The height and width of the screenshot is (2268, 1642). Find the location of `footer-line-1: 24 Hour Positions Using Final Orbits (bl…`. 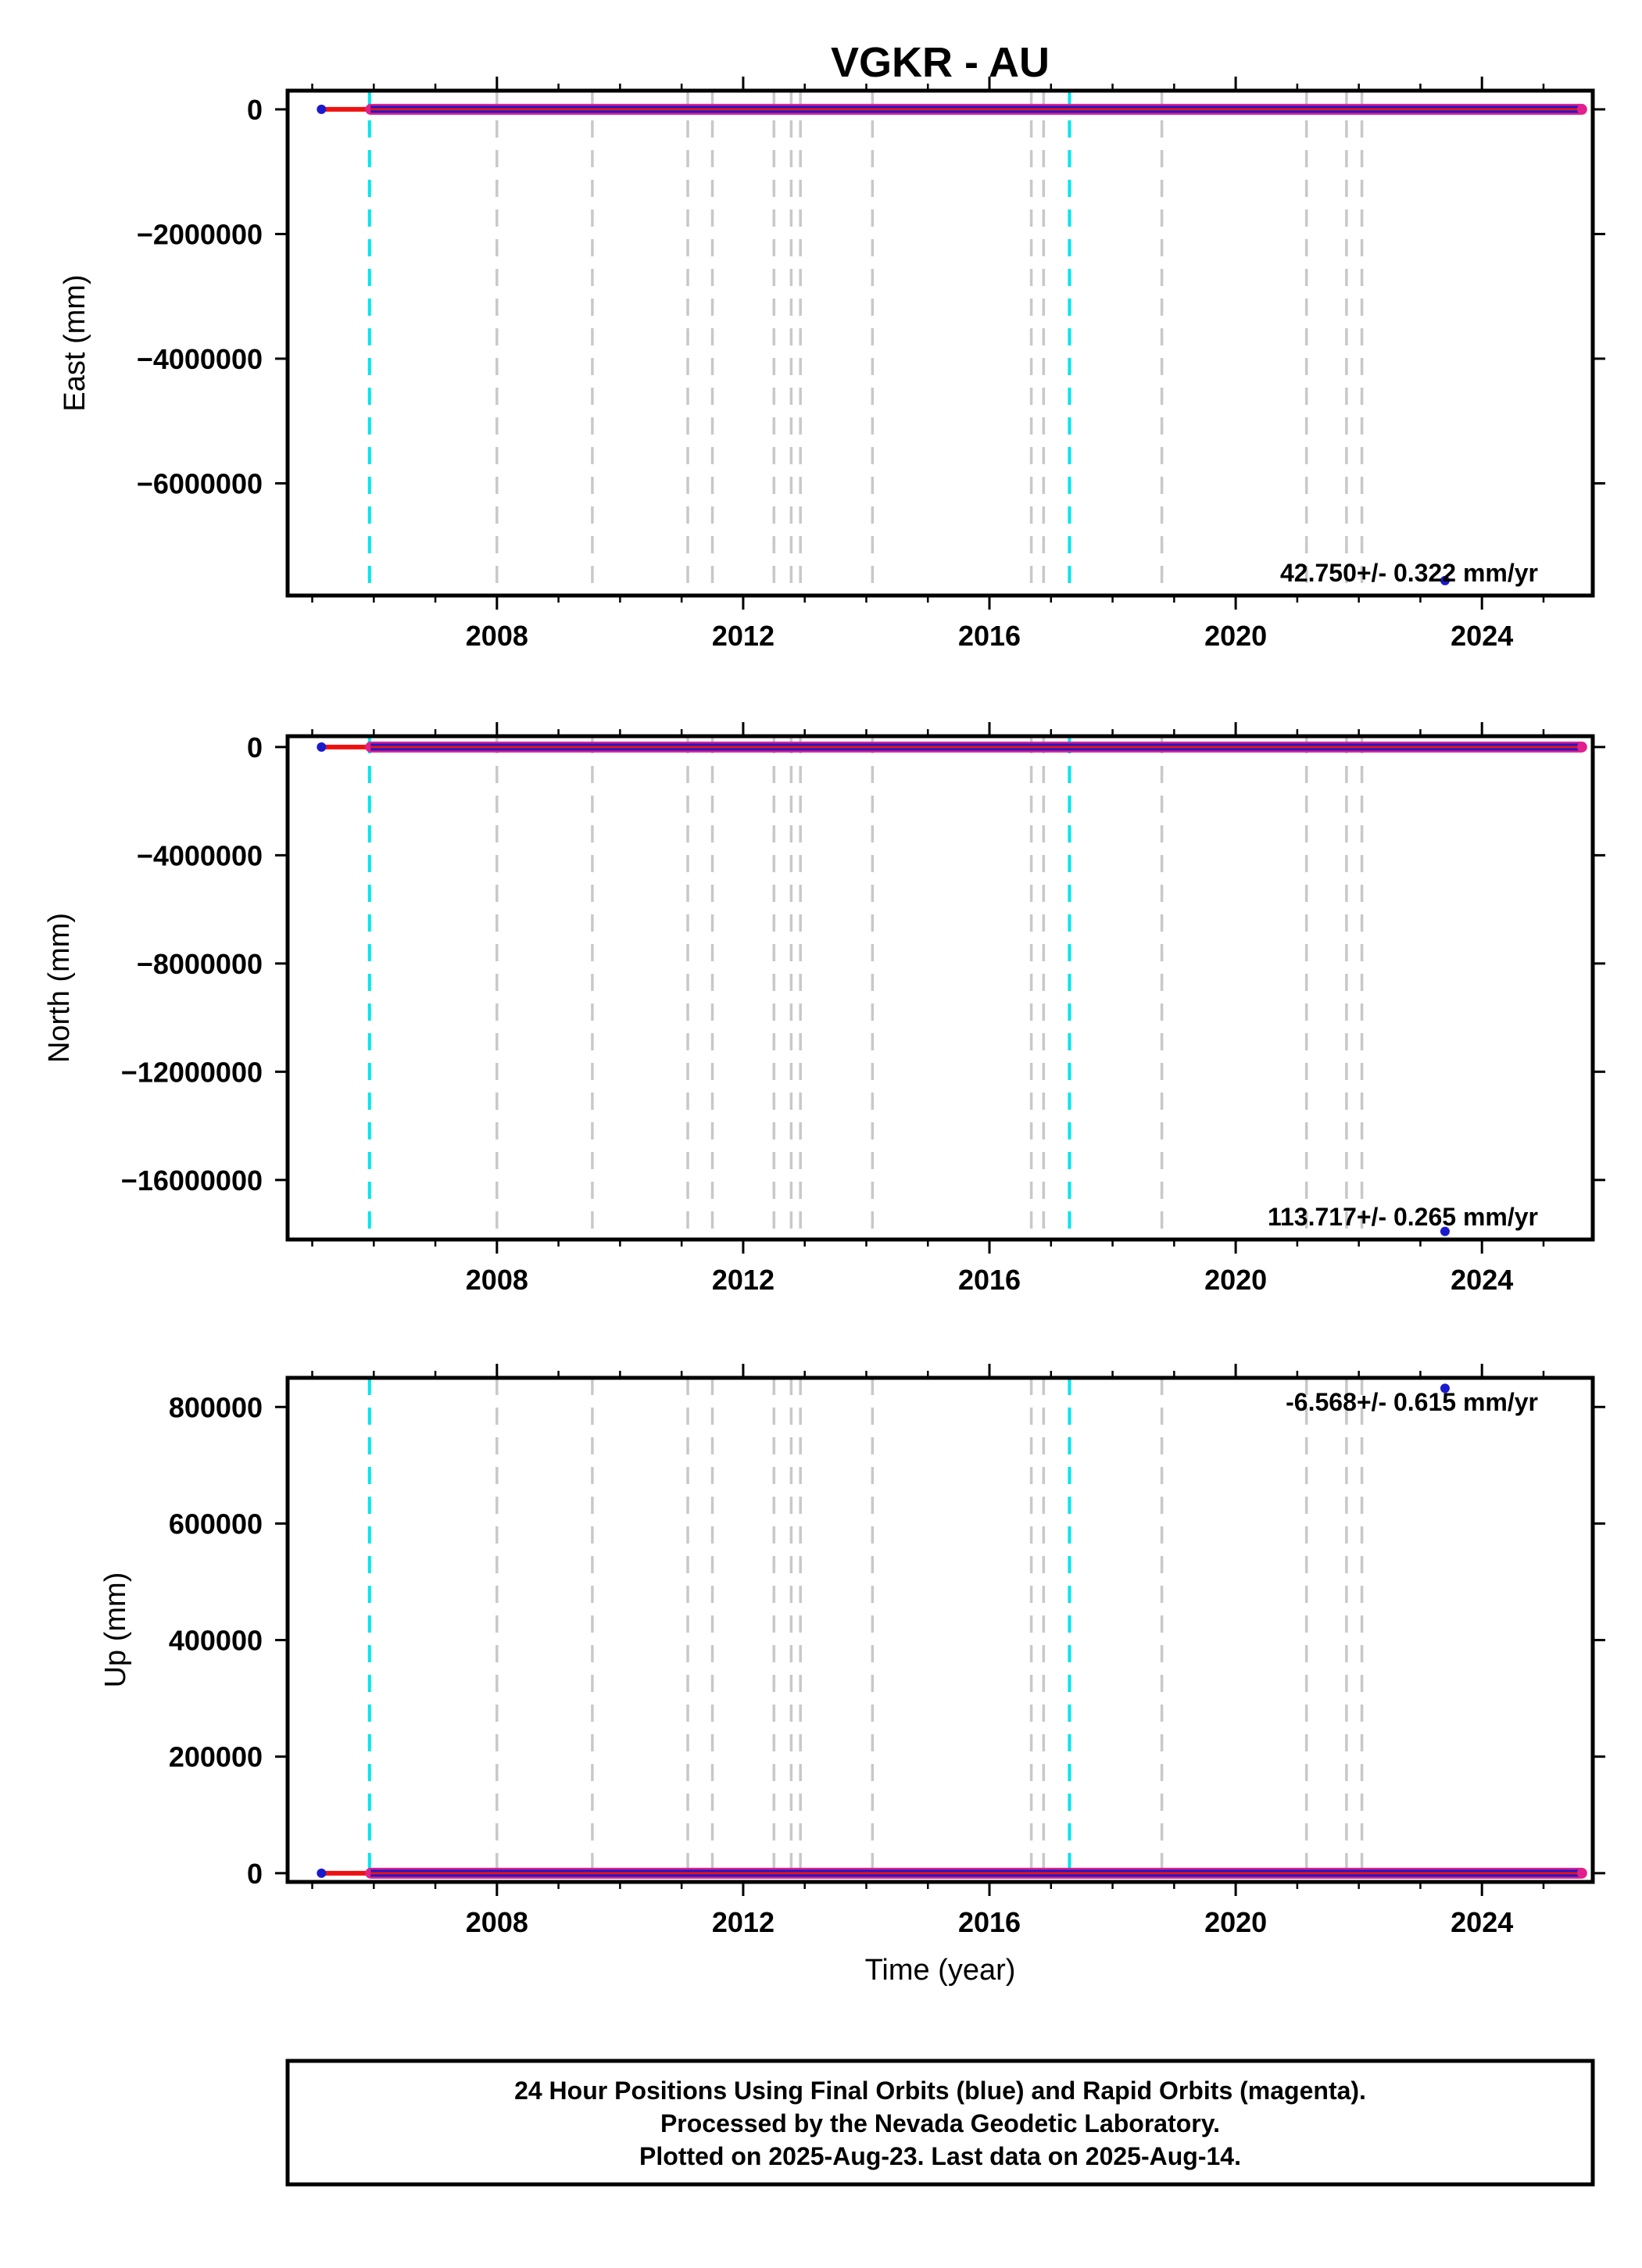

footer-line-1: 24 Hour Positions Using Final Orbits (bl… is located at coordinates (940, 2091).